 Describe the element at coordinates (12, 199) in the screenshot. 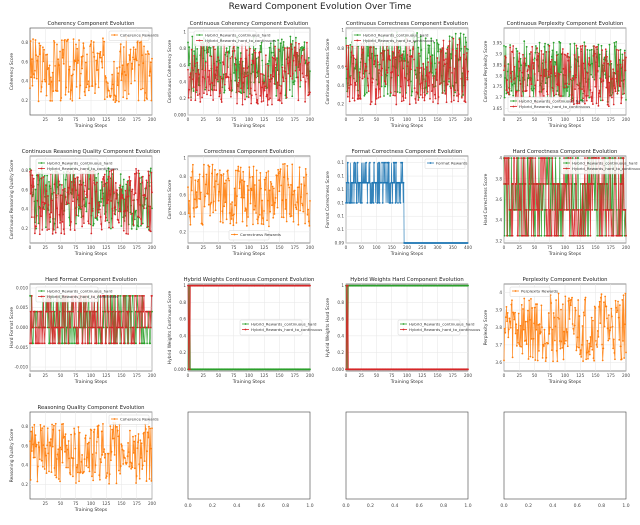

I see `y-axis-label: Continuous Reasoning Quality Score` at that location.